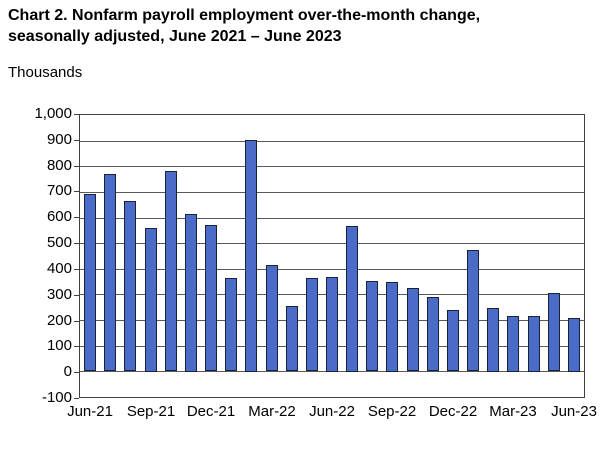 The image size is (608, 452). What do you see at coordinates (59, 345) in the screenshot?
I see `y-tick-label: 100` at bounding box center [59, 345].